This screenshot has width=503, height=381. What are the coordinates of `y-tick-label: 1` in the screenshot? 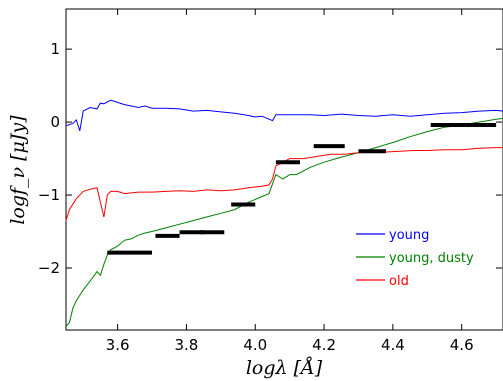 It's located at (55, 49).